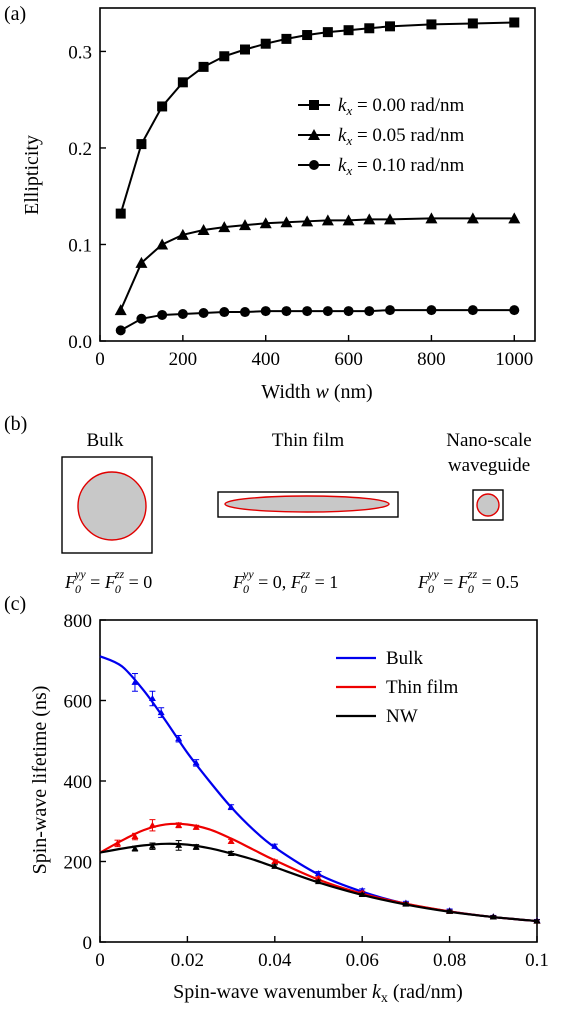  What do you see at coordinates (100, 359) in the screenshot?
I see `x-tick-label-a: 0` at bounding box center [100, 359].